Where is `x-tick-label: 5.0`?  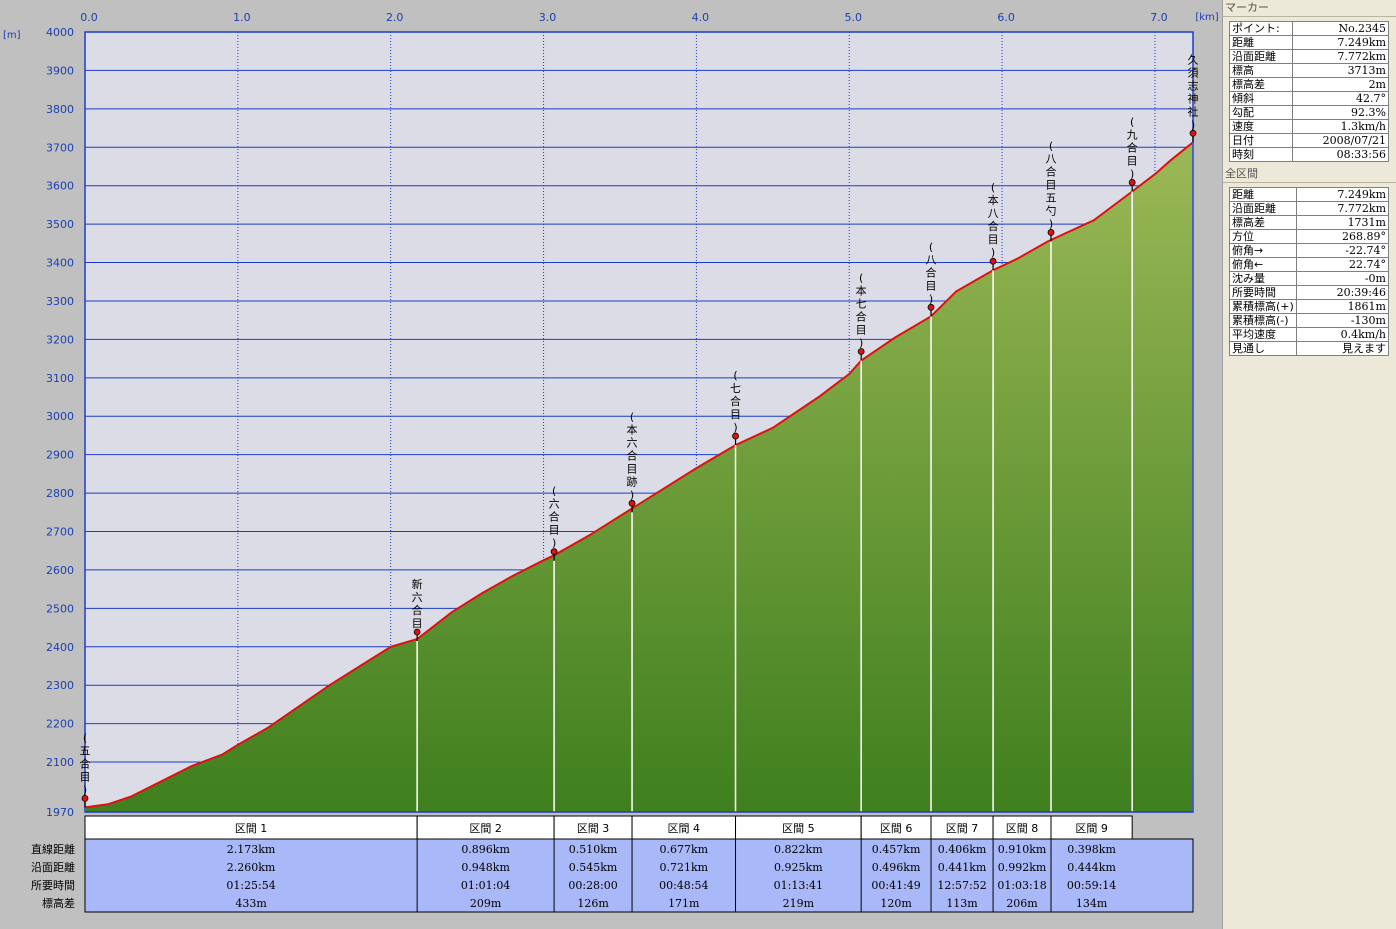 x-tick-label: 5.0 is located at coordinates (853, 17).